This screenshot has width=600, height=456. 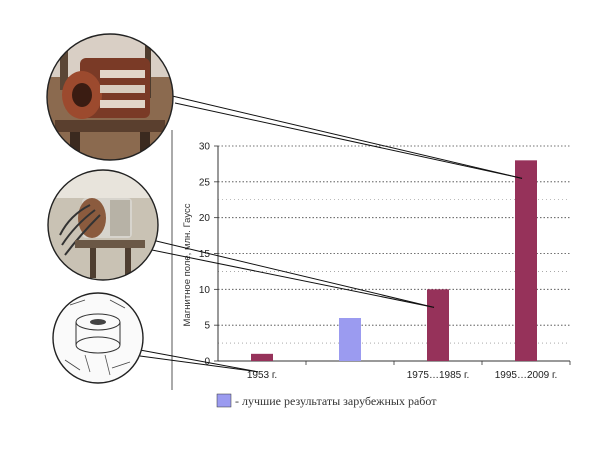 What do you see at coordinates (438, 375) in the screenshot?
I see `x-tick-label: 1975…1985 г.` at bounding box center [438, 375].